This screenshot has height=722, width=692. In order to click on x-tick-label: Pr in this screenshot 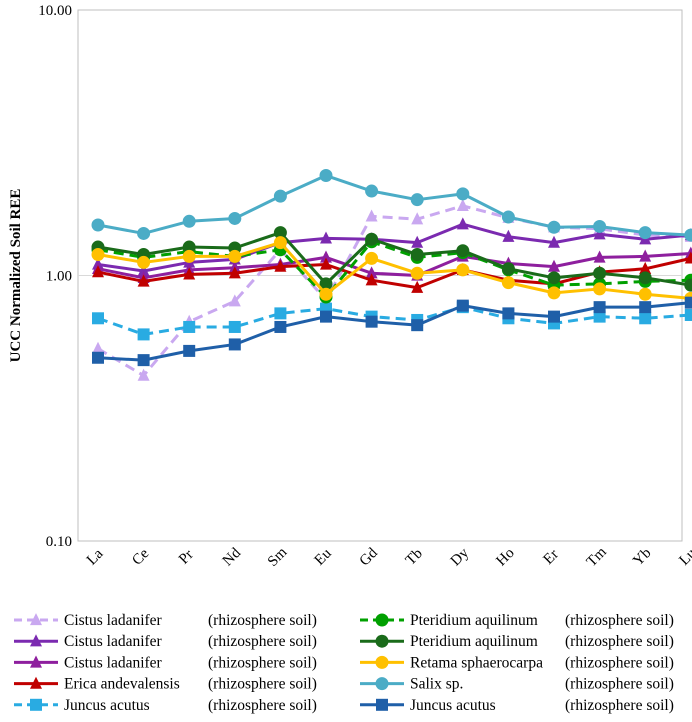, I will do `click(186, 557)`.